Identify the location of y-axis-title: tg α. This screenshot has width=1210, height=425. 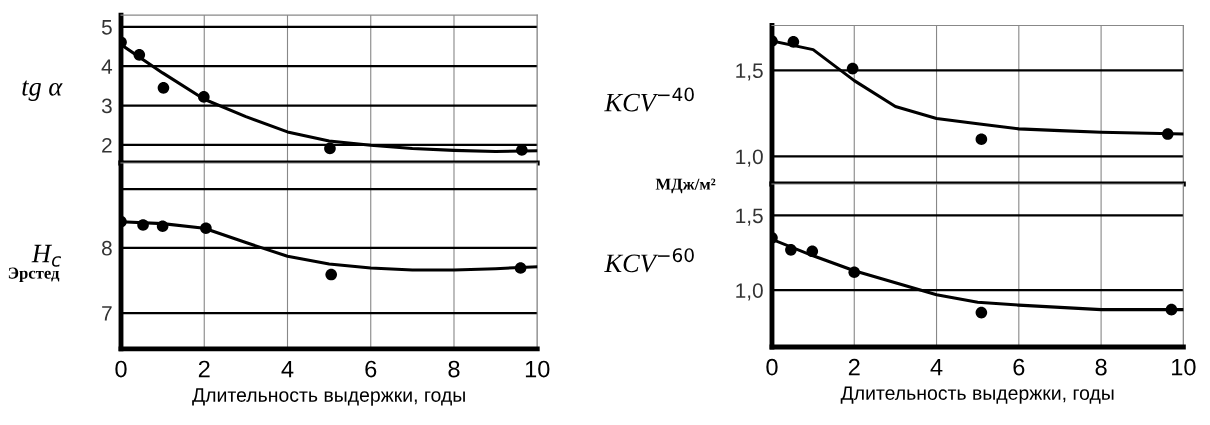
(42, 90).